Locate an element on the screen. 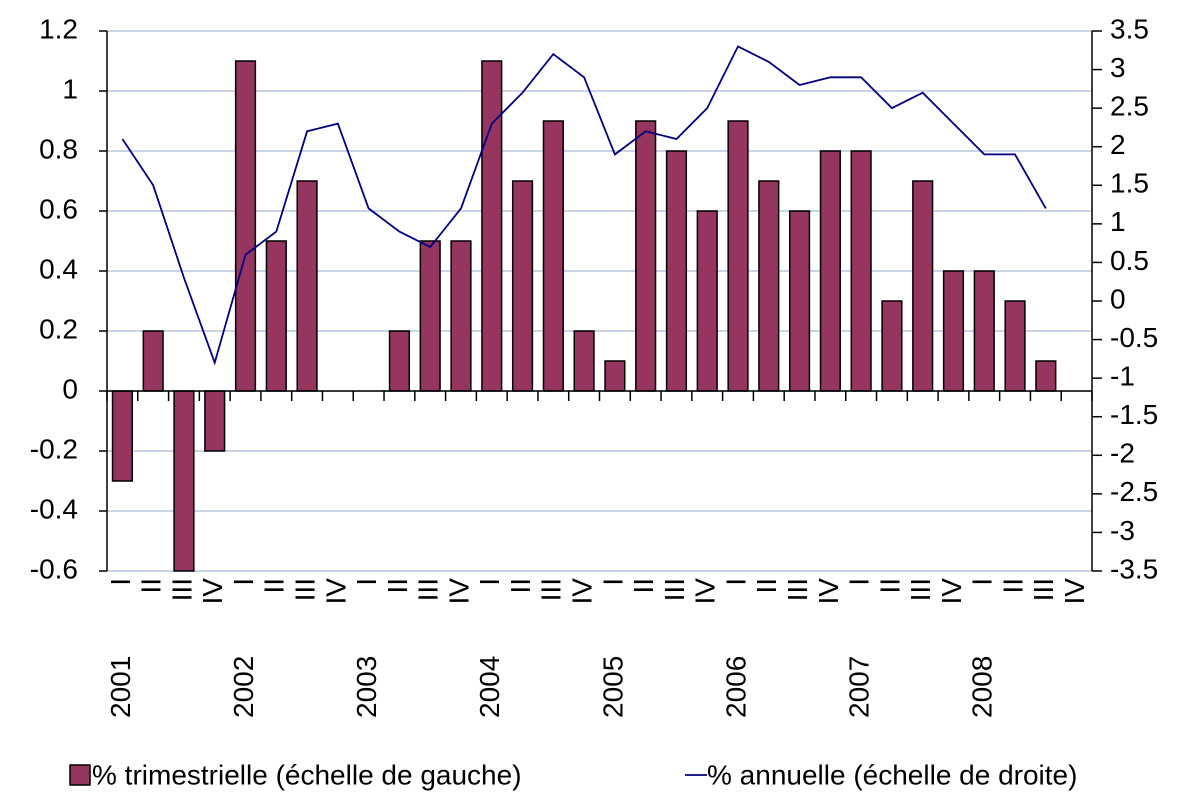 This screenshot has height=796, width=1203. year-label: 2007 is located at coordinates (859, 687).